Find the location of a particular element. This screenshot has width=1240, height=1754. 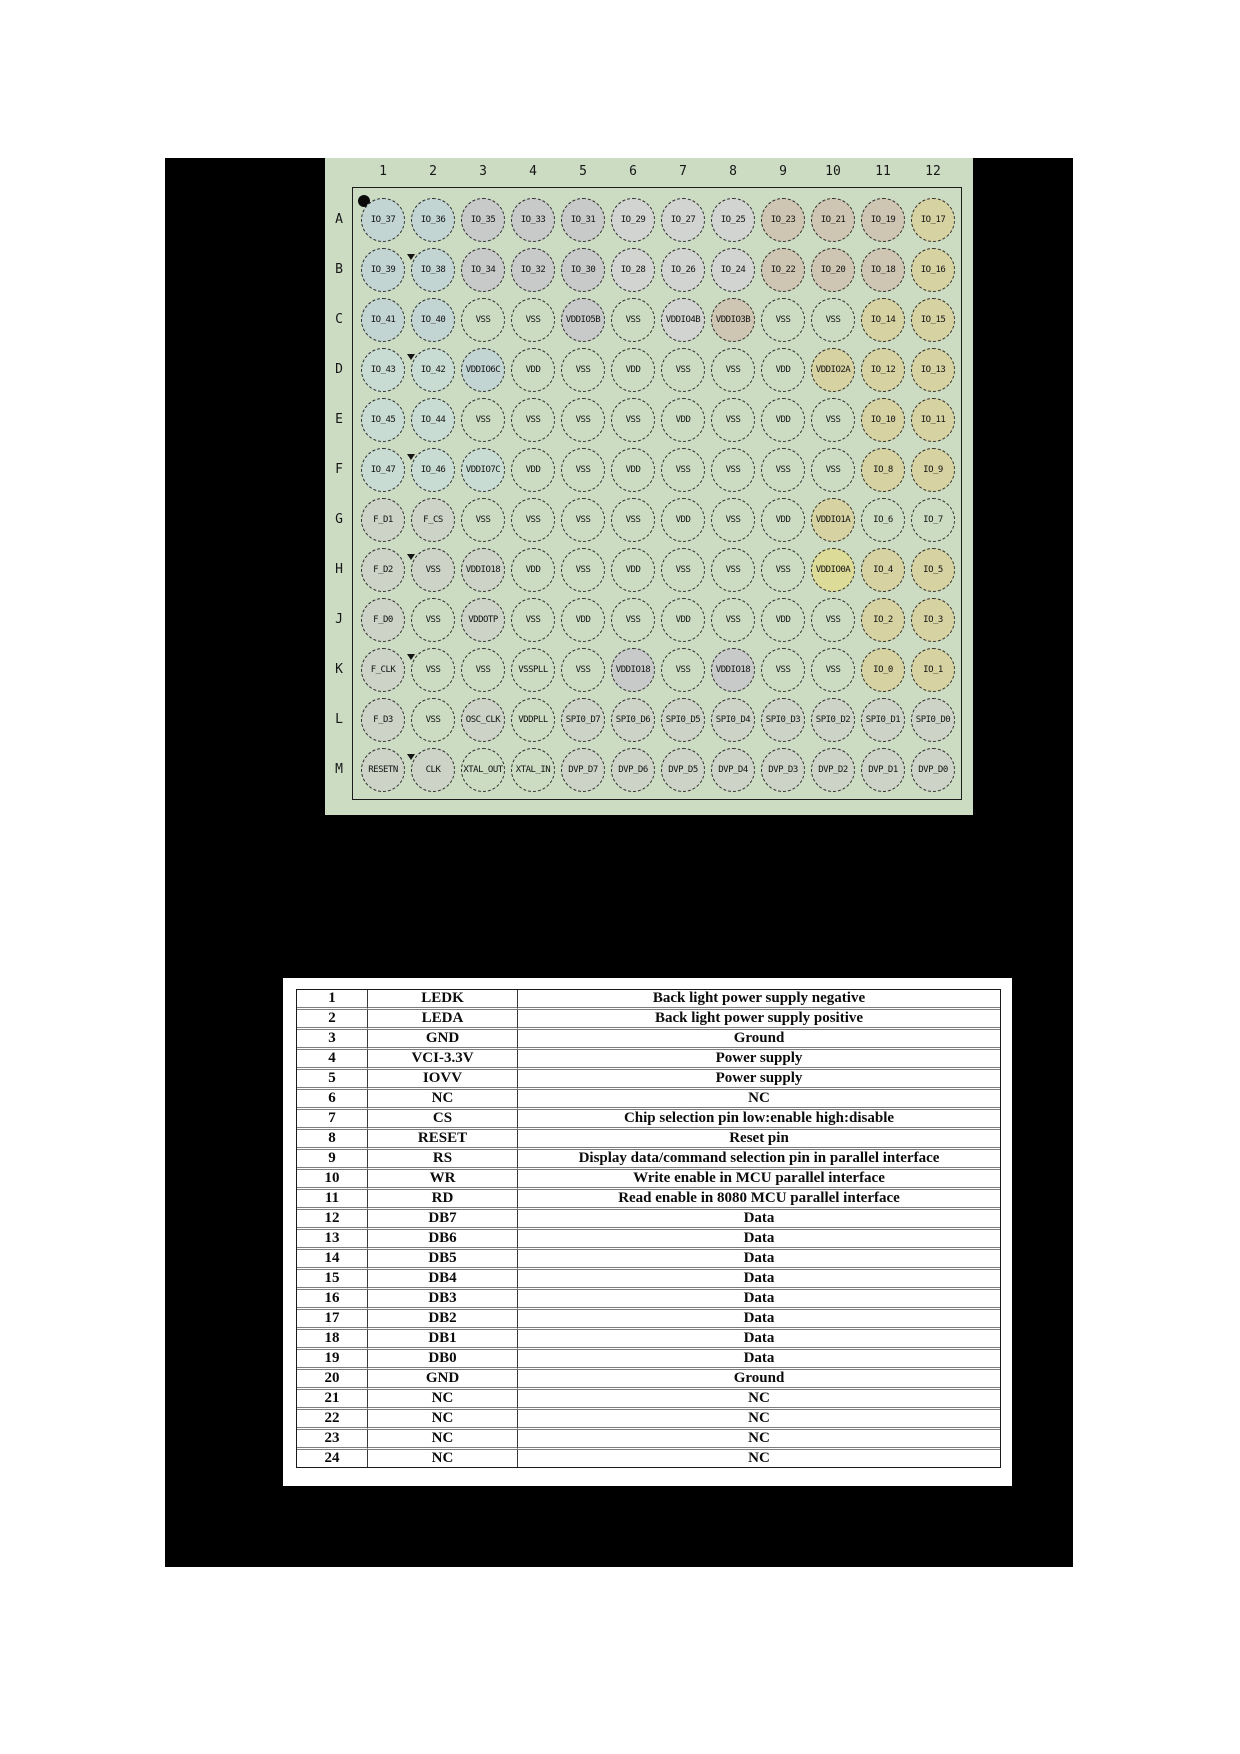

pin-label: DVP_D1 is located at coordinates (883, 770).